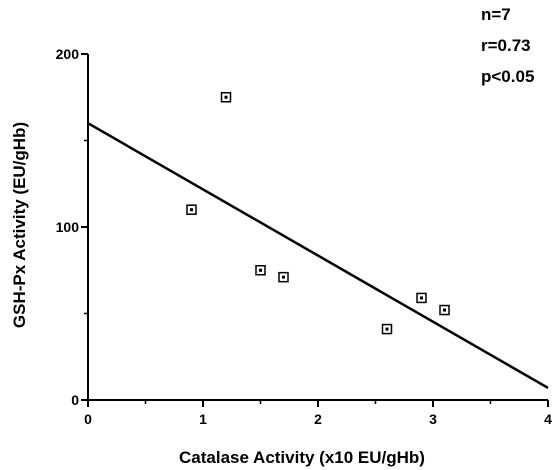 The height and width of the screenshot is (470, 554). Describe the element at coordinates (68, 54) in the screenshot. I see `y-tick-label: 200` at that location.